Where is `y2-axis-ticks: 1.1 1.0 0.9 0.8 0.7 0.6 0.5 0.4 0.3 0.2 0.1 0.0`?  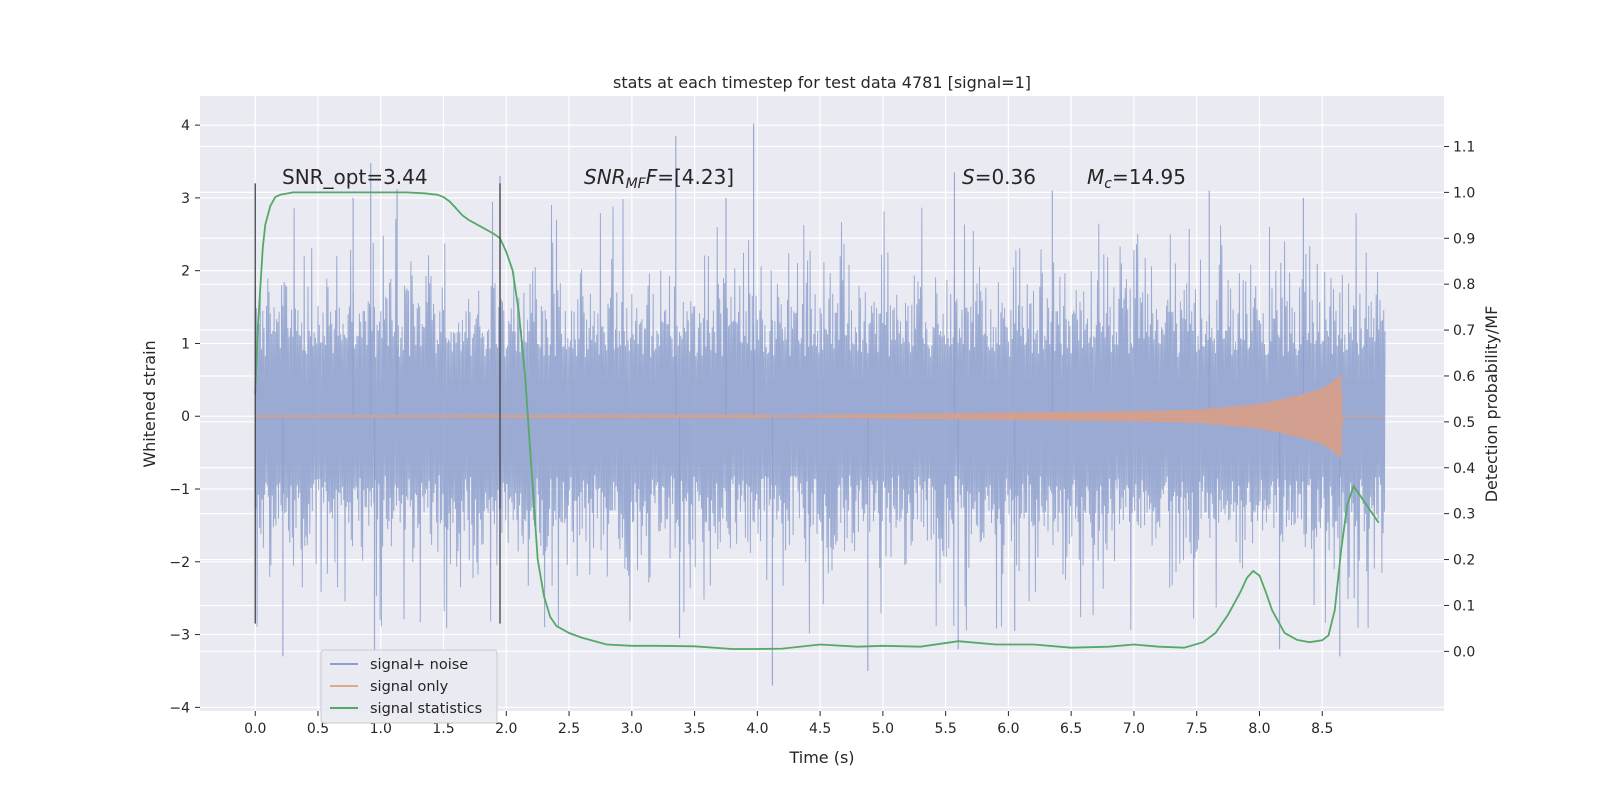
y2-axis-ticks: 1.1 1.0 0.9 0.8 0.7 0.6 0.5 0.4 0.3 0.2 0.1 0.0 is located at coordinates (1459, 399).